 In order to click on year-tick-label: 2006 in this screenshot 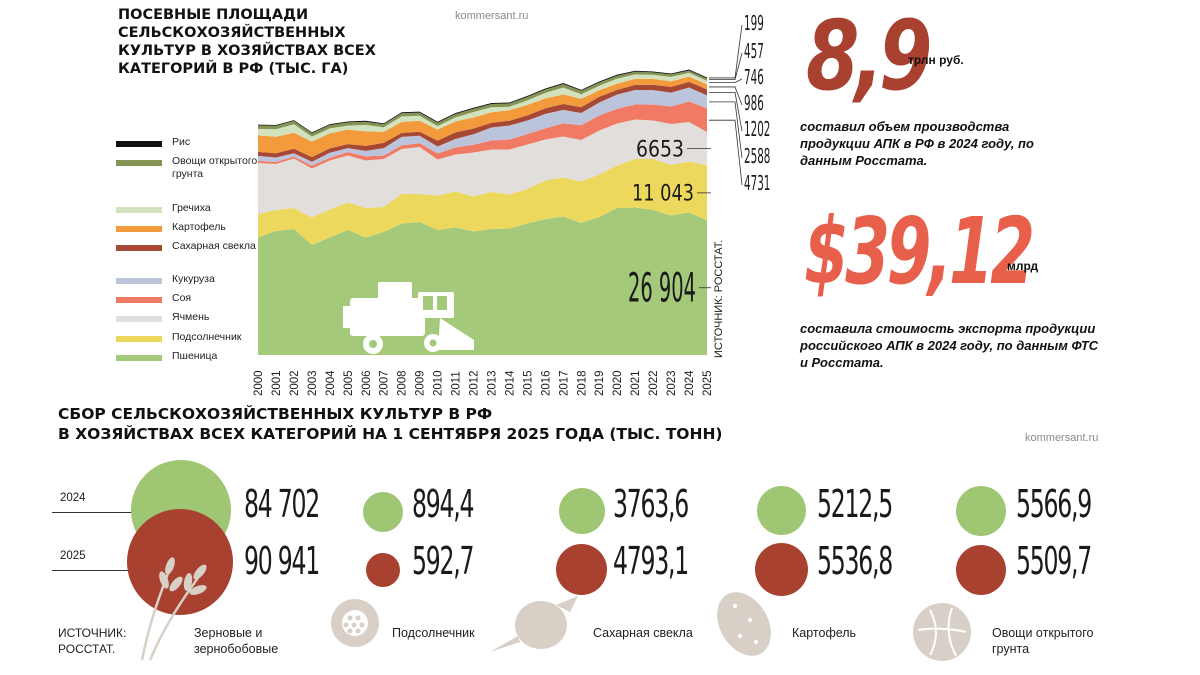, I will do `click(367, 383)`.